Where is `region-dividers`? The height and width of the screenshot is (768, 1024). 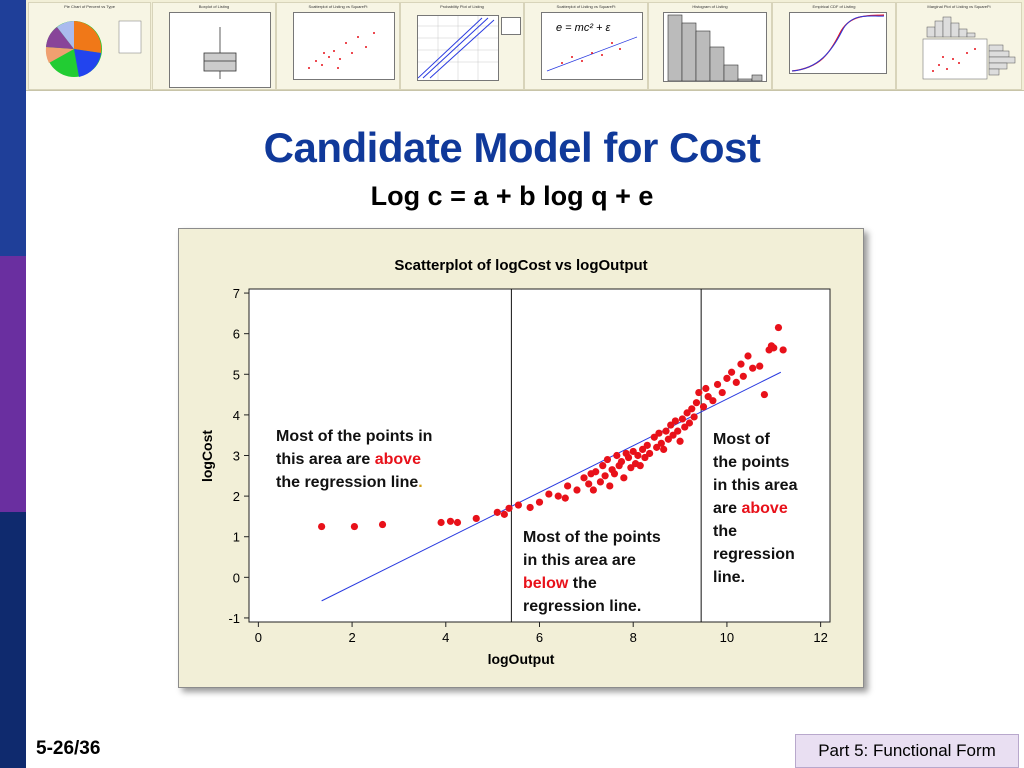 region-dividers is located at coordinates (606, 455).